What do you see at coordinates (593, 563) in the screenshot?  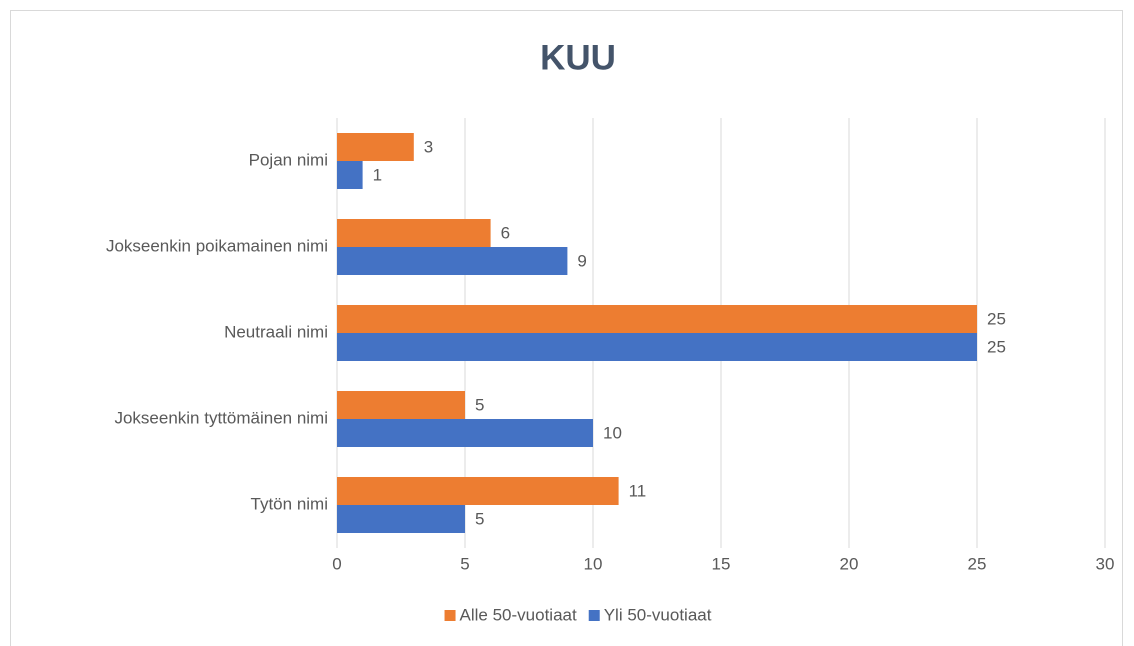 I see `x-tick-label: 10` at bounding box center [593, 563].